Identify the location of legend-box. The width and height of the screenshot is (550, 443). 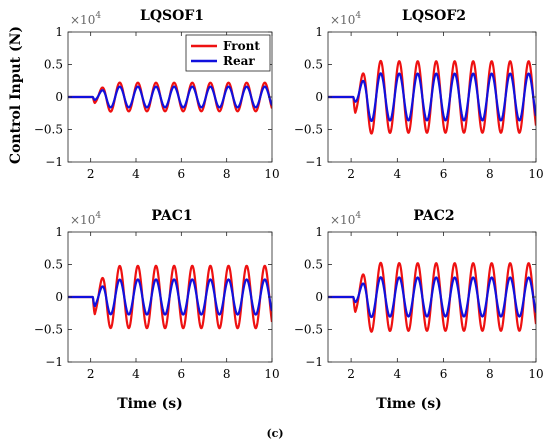
(228, 53).